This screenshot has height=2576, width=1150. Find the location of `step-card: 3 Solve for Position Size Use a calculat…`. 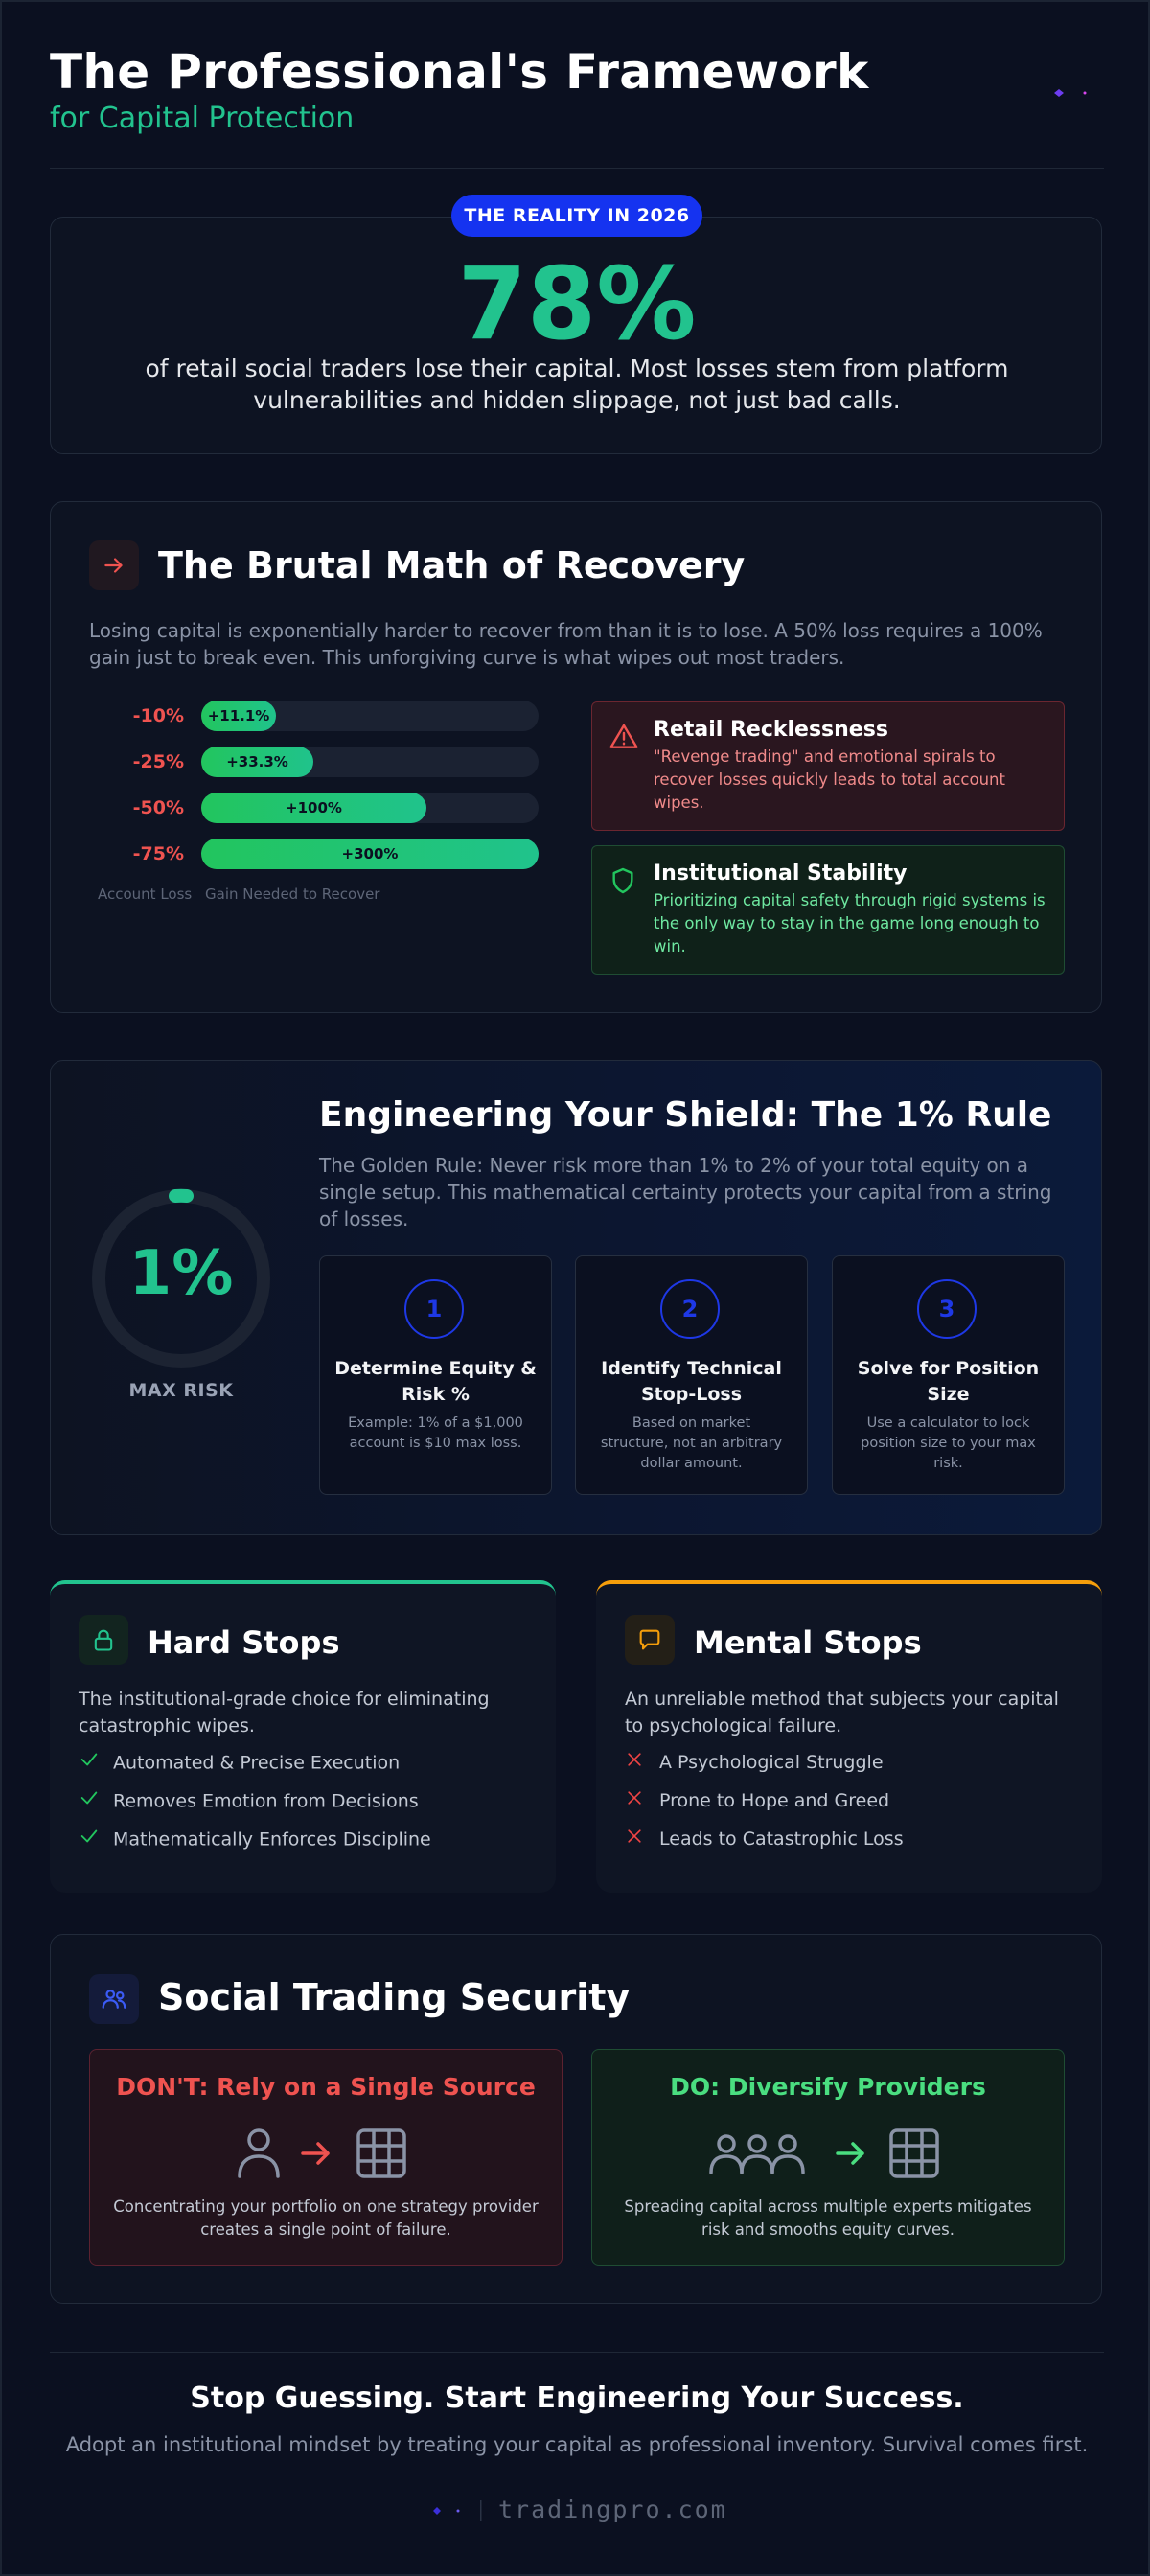

step-card: 3 Solve for Position Size Use a calculat… is located at coordinates (948, 1375).